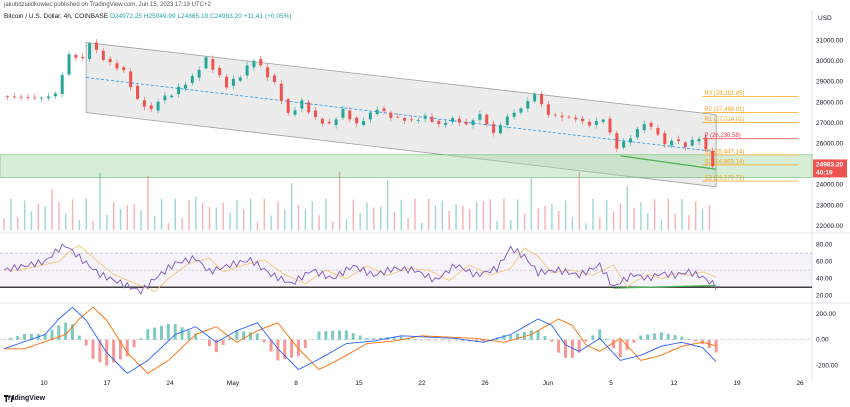 Image resolution: width=850 pixels, height=407 pixels. What do you see at coordinates (611, 383) in the screenshot?
I see `time-tick-label: 5` at bounding box center [611, 383].